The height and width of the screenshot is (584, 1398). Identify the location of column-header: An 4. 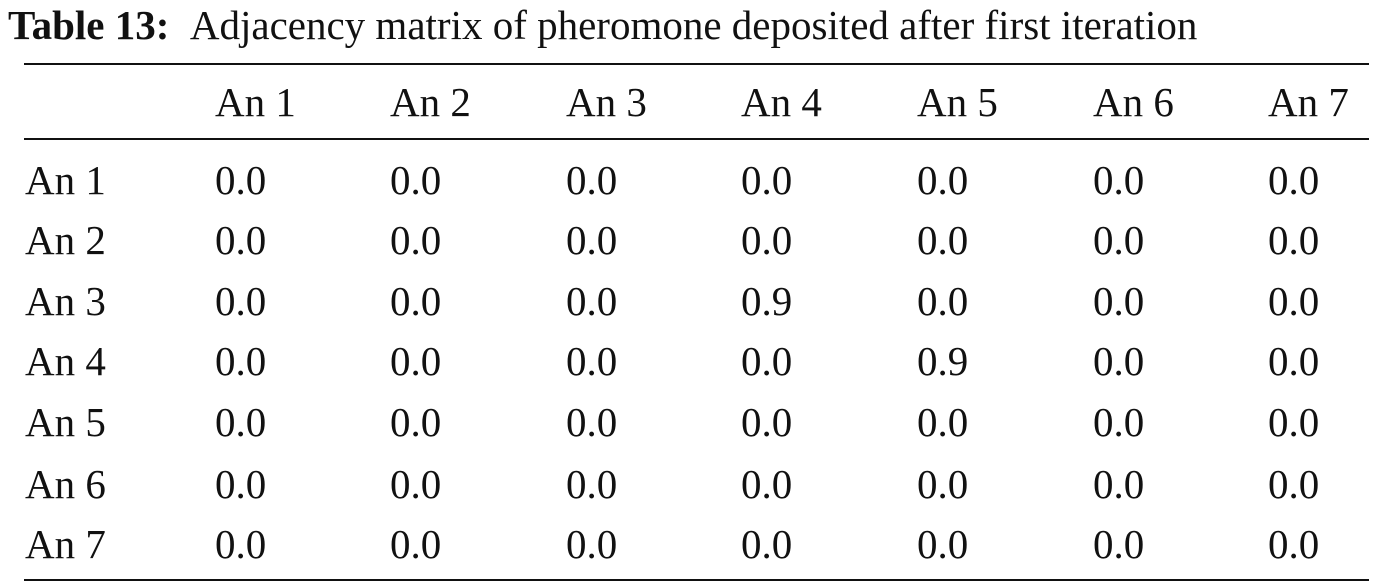
(781, 102).